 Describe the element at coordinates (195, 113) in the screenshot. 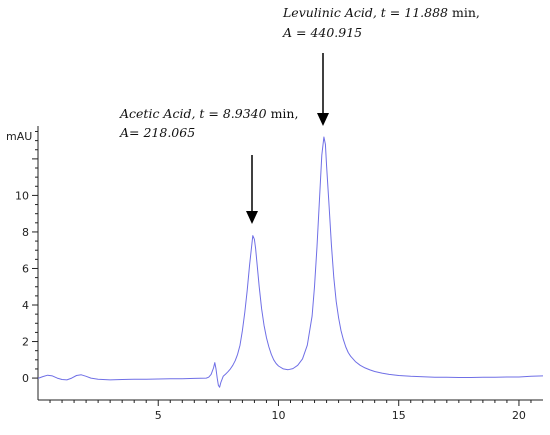

I see `acetic-acid-annotation-text: Acetic Acid, t = 8.9340` at that location.